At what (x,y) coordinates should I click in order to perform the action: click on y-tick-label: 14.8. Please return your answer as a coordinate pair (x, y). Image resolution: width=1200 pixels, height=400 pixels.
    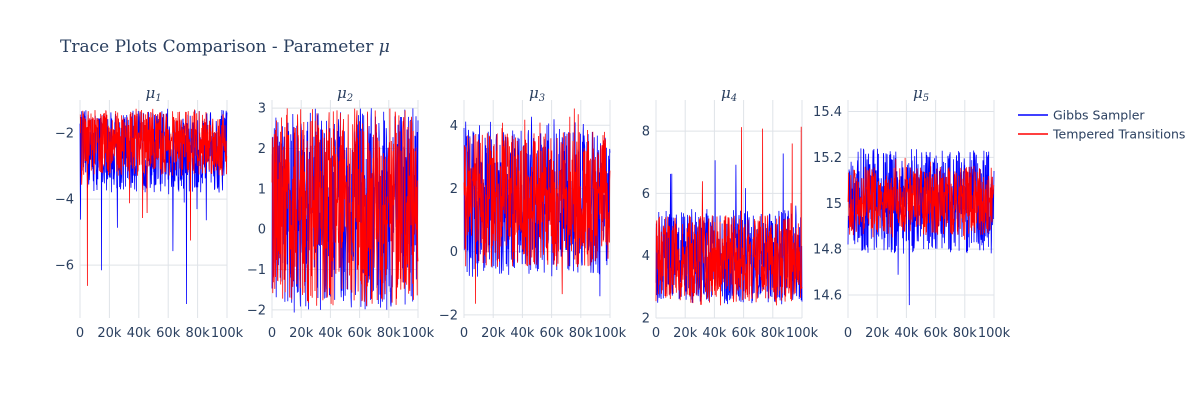
    Looking at the image, I should click on (827, 250).